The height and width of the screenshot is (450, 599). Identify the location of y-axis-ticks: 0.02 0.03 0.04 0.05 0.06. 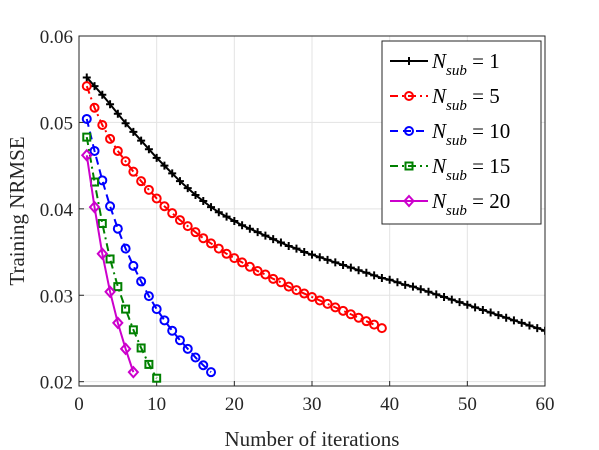
(62, 210).